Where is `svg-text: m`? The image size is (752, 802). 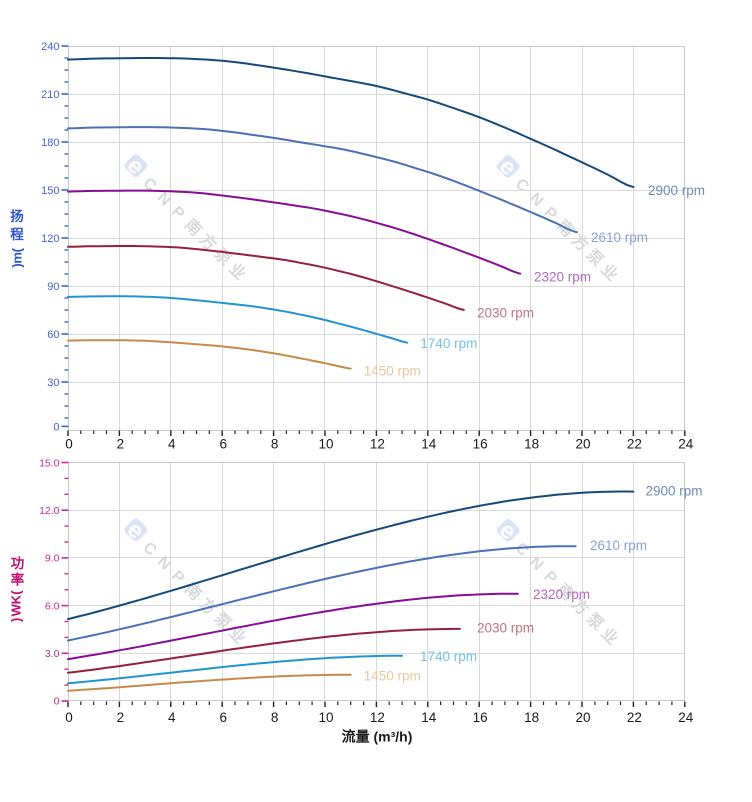
svg-text: m is located at coordinates (17, 258).